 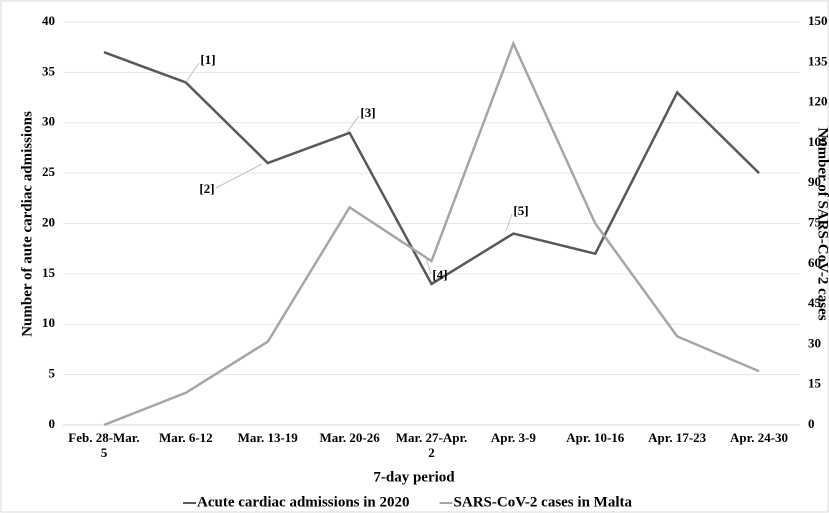 What do you see at coordinates (811, 423) in the screenshot?
I see `y2-tick-label: 0` at bounding box center [811, 423].